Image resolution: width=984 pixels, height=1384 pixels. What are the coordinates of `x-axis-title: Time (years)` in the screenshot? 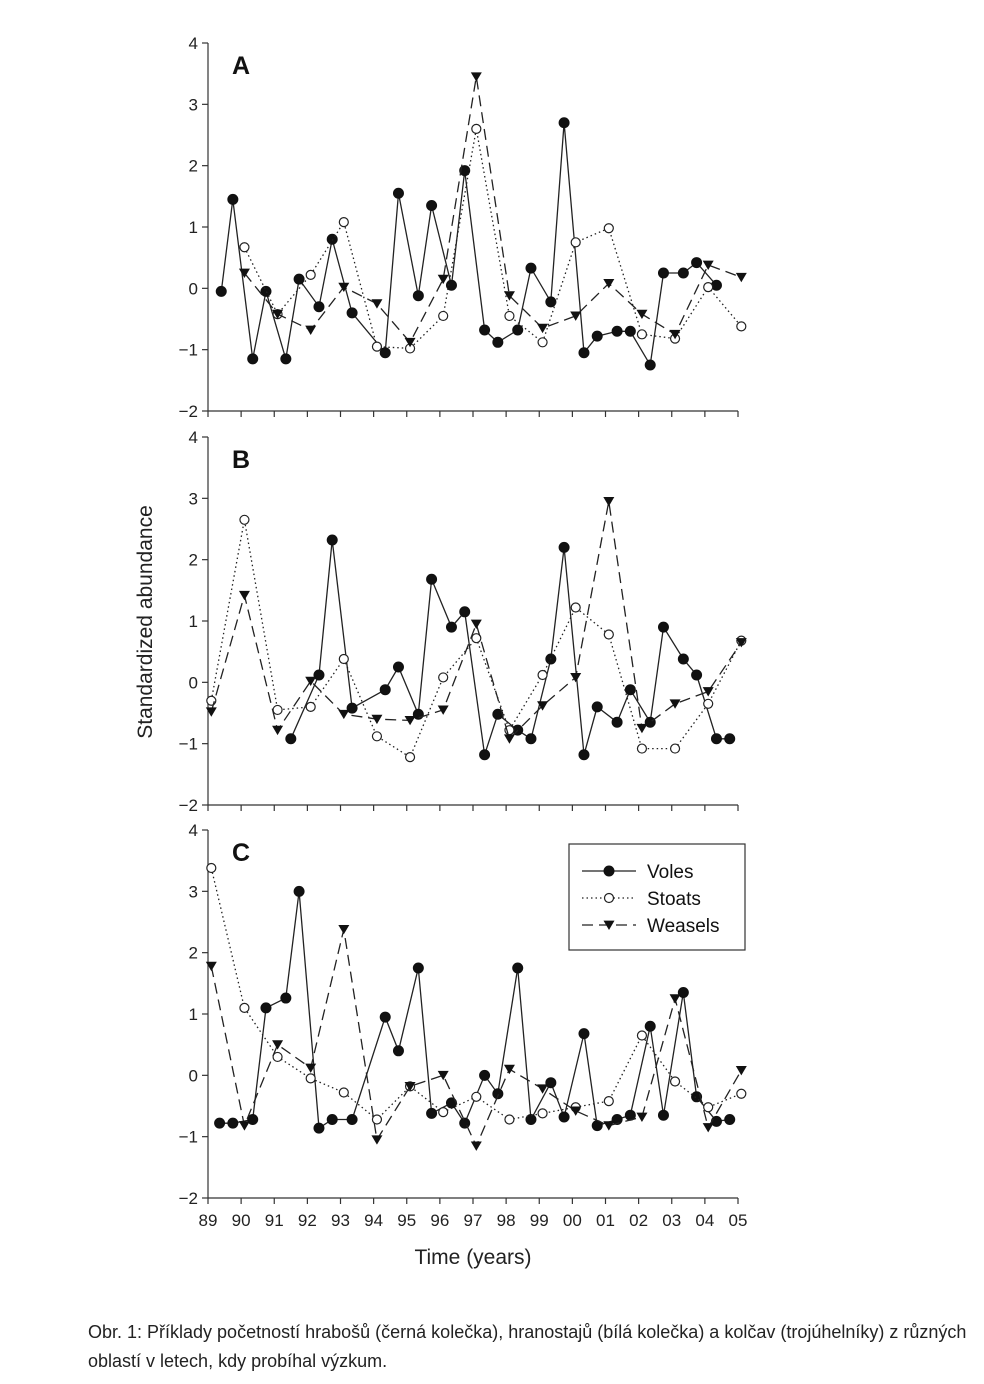 It's located at (472, 1257).